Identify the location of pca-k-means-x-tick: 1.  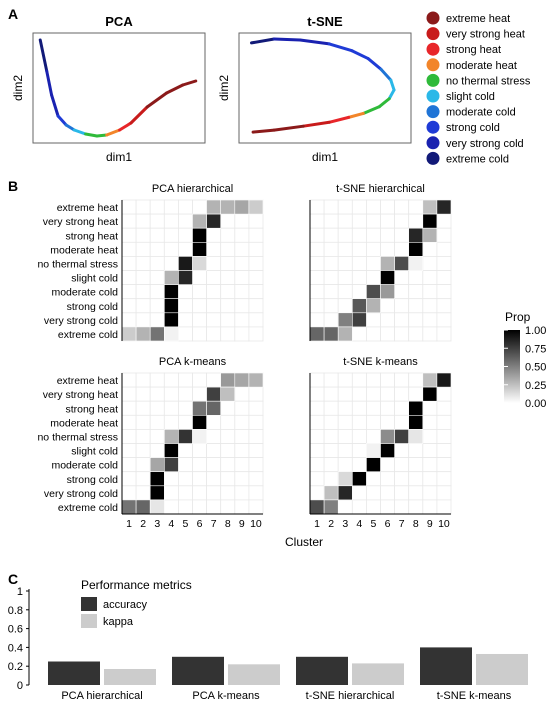
(129, 524).